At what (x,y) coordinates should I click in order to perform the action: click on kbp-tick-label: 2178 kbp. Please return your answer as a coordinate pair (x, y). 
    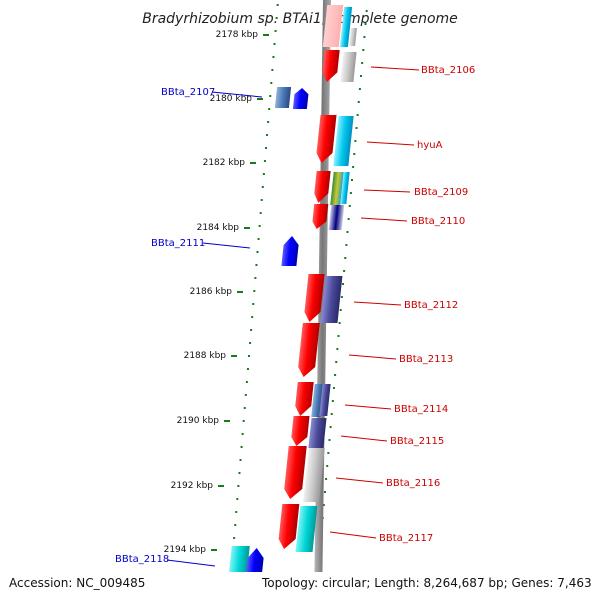
    Looking at the image, I should click on (237, 35).